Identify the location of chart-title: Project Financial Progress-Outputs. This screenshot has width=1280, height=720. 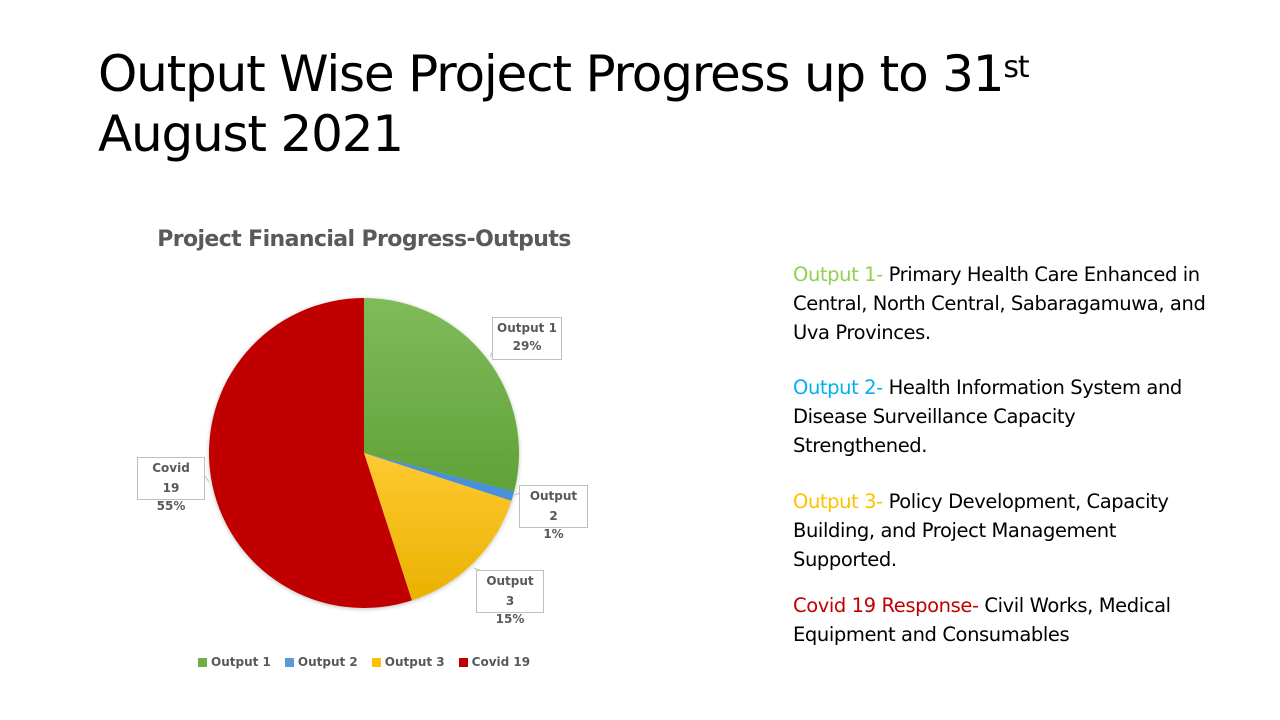
(364, 239).